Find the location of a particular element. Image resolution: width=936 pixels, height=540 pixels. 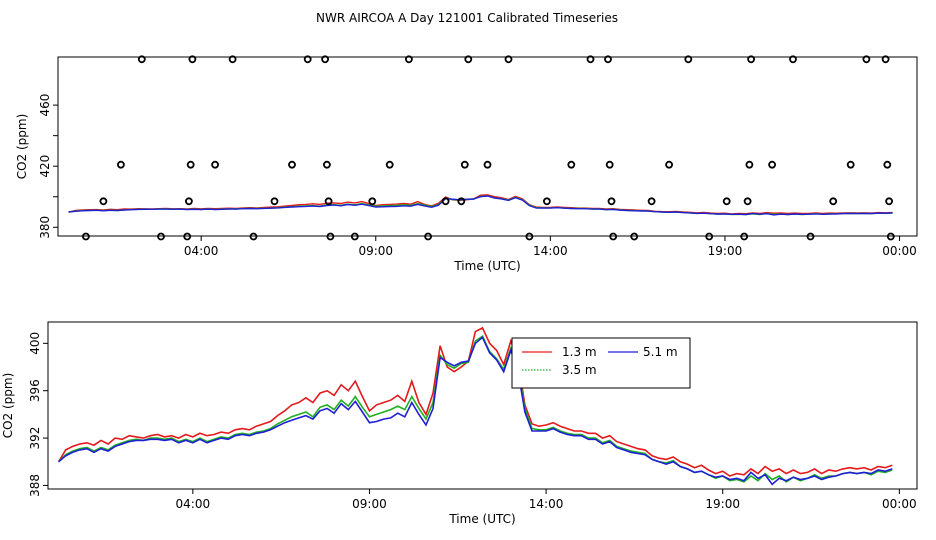

top-series-line-1-3-m is located at coordinates (480, 204).